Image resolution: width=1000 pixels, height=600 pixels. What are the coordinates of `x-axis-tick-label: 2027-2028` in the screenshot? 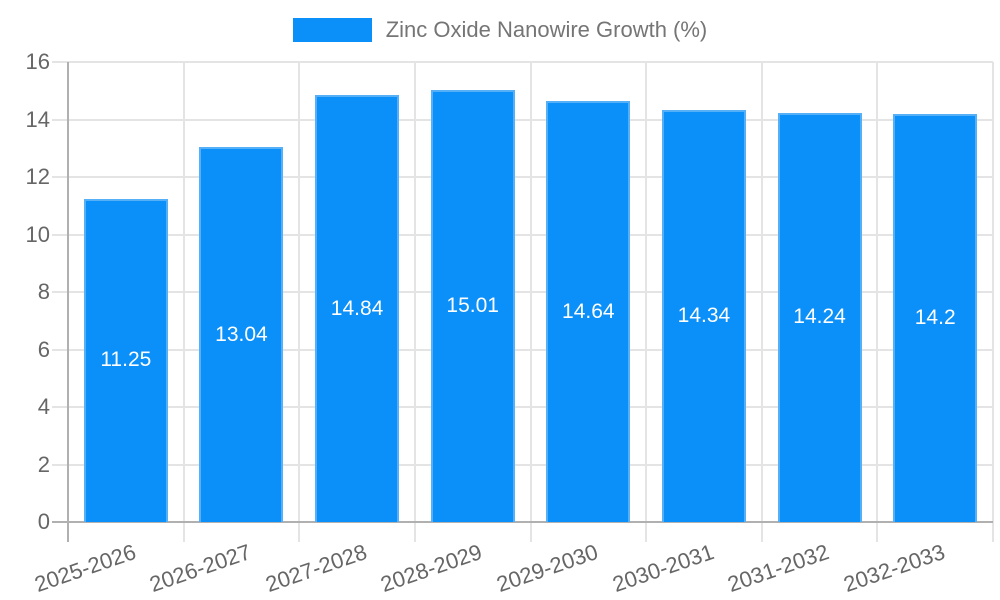 It's located at (316, 568).